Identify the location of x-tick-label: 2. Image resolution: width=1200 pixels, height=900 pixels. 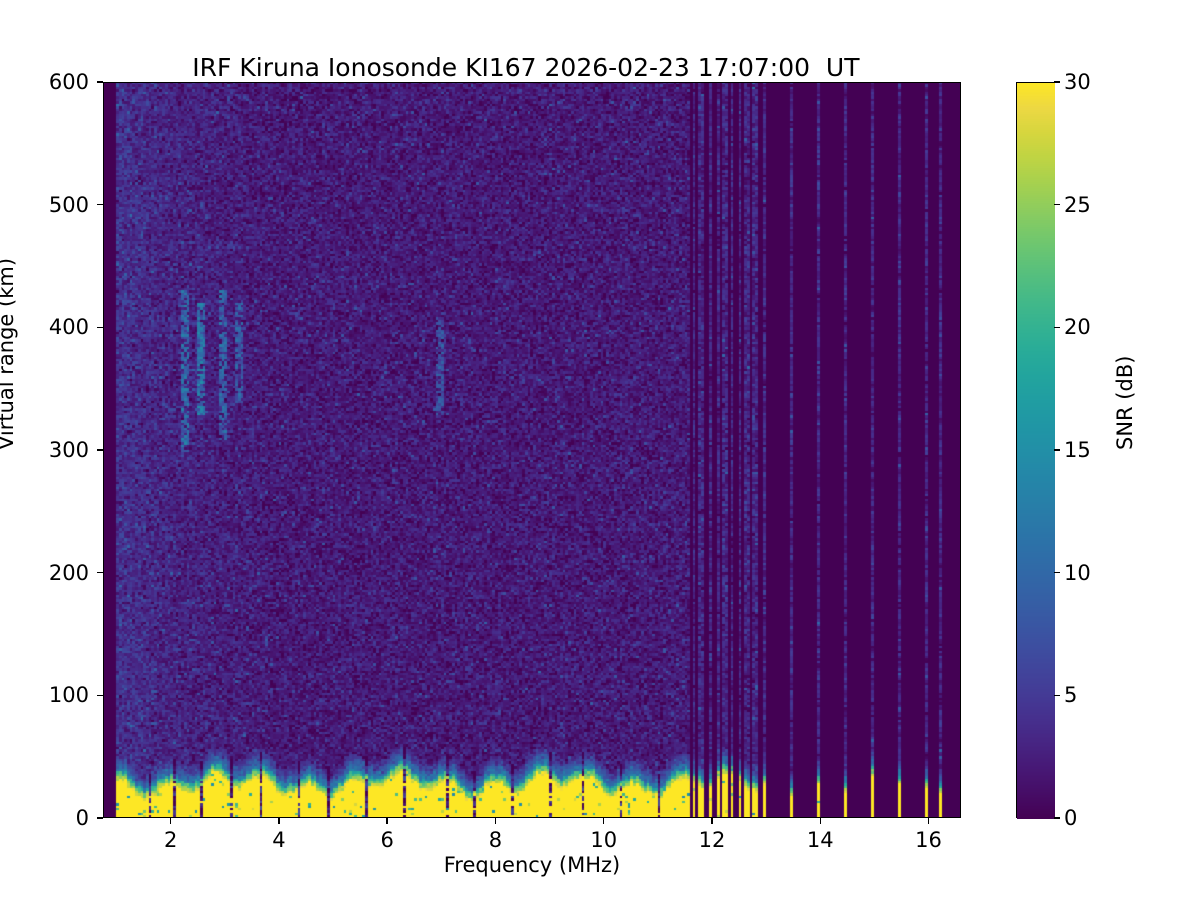
(170, 840).